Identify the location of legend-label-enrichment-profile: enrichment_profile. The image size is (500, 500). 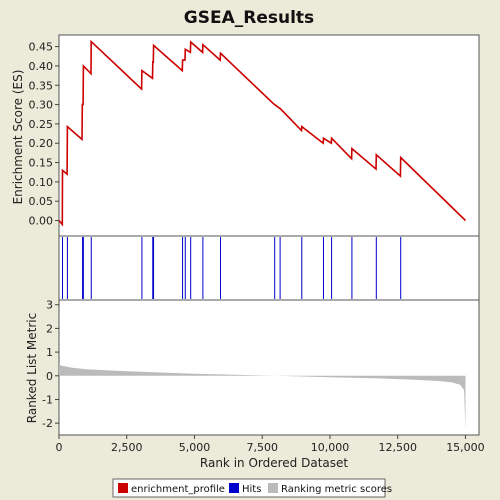
(178, 489).